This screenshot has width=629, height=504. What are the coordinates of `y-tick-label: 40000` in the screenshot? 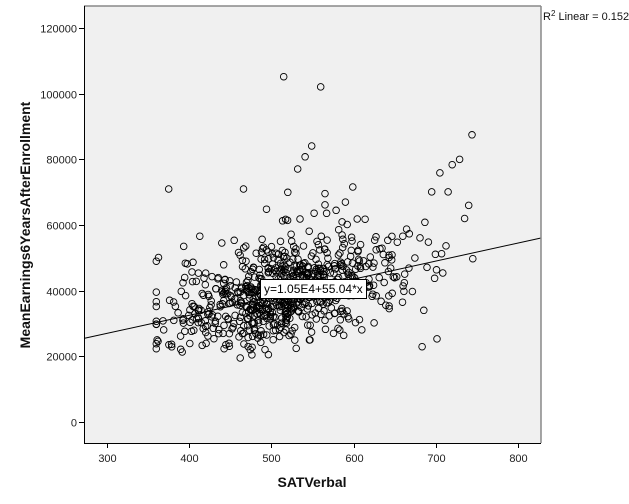 It's located at (61, 293).